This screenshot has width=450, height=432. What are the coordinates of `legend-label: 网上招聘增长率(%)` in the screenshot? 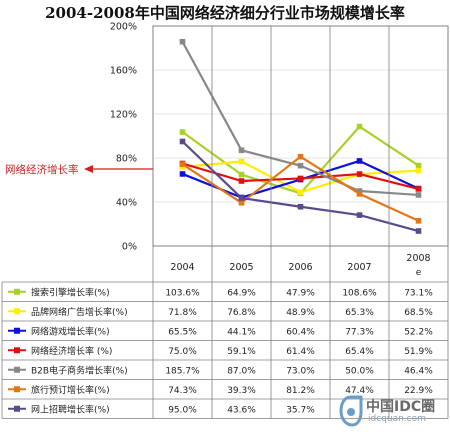 It's located at (70, 409).